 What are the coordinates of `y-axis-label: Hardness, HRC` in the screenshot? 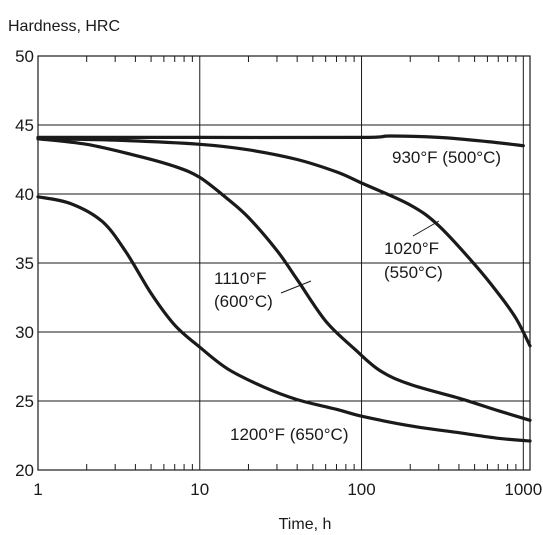 It's located at (64, 26).